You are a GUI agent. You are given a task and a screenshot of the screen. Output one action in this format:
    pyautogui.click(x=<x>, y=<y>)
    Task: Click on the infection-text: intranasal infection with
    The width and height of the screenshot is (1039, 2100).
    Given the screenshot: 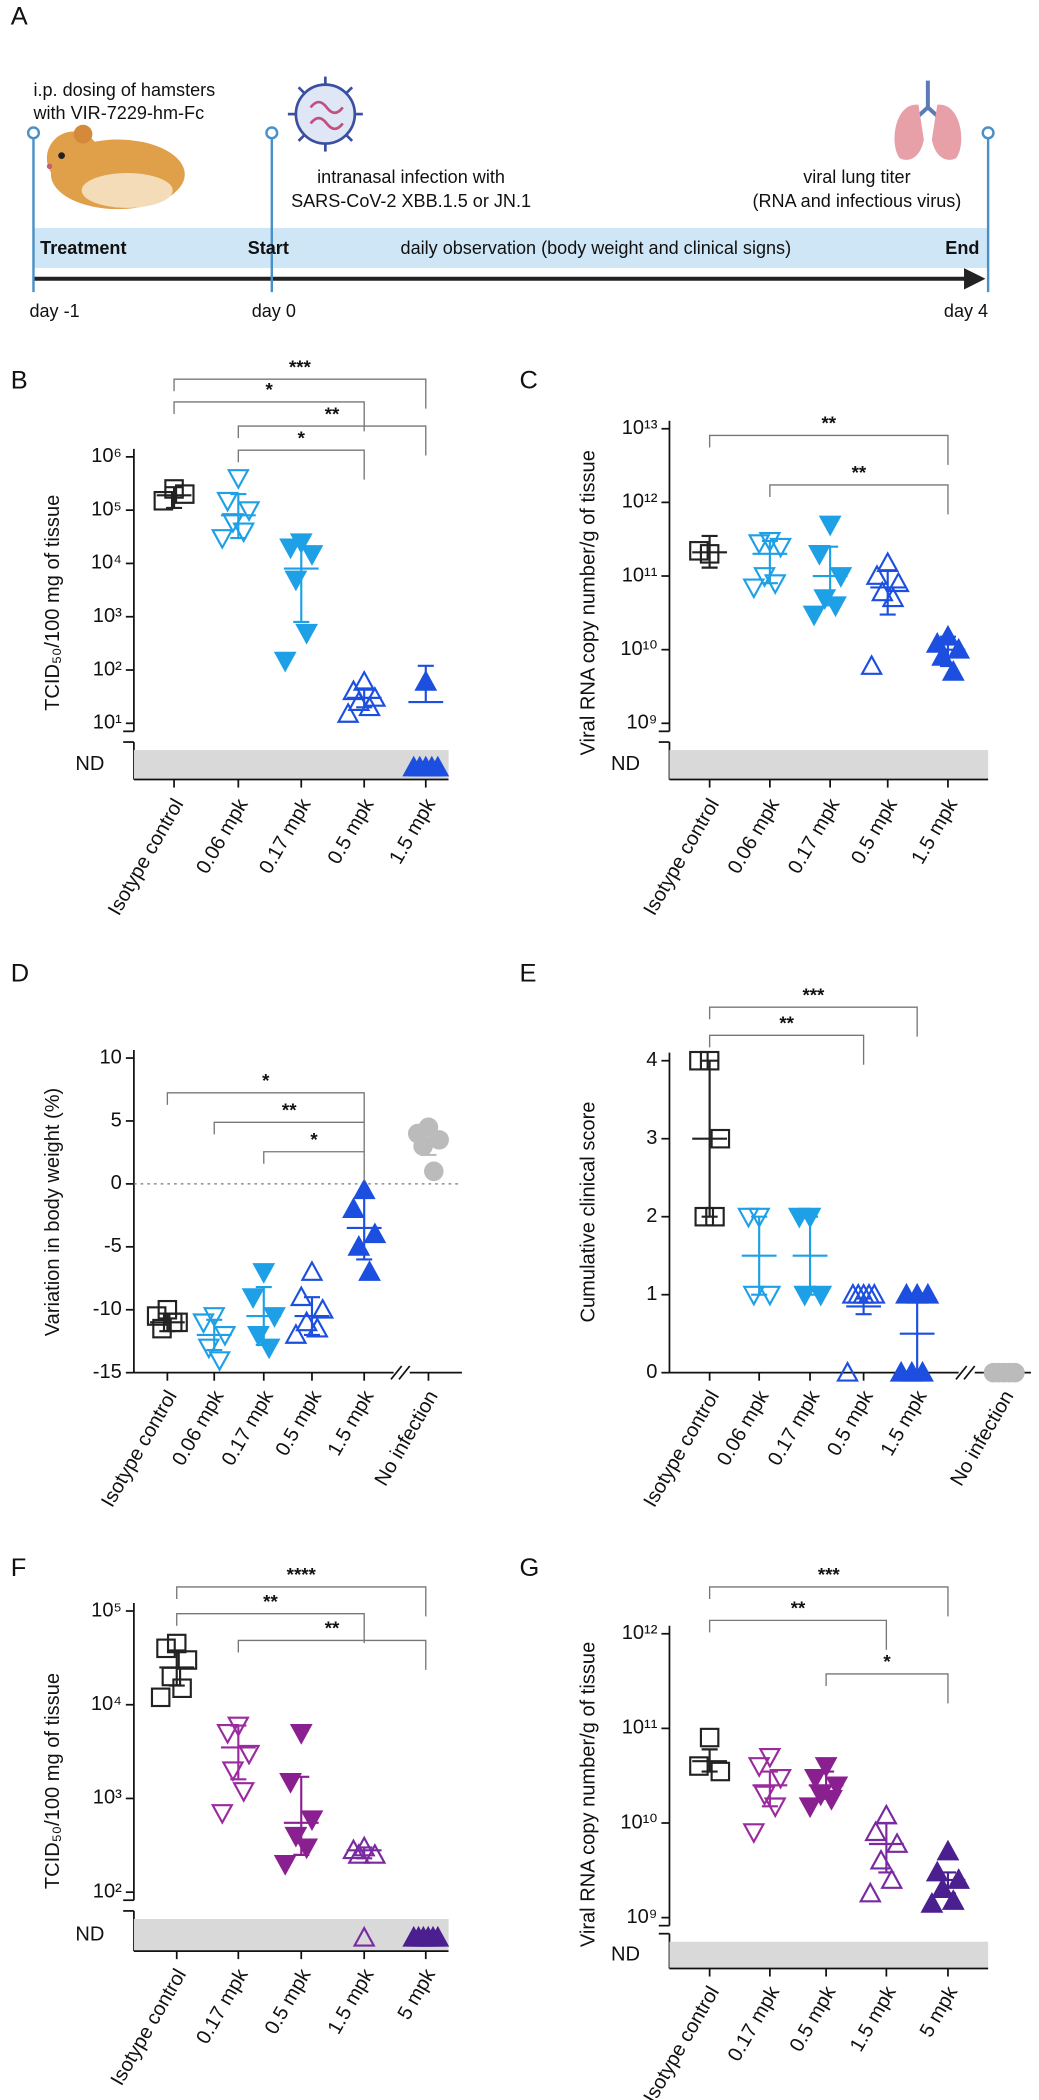 What is the action you would take?
    pyautogui.click(x=411, y=177)
    